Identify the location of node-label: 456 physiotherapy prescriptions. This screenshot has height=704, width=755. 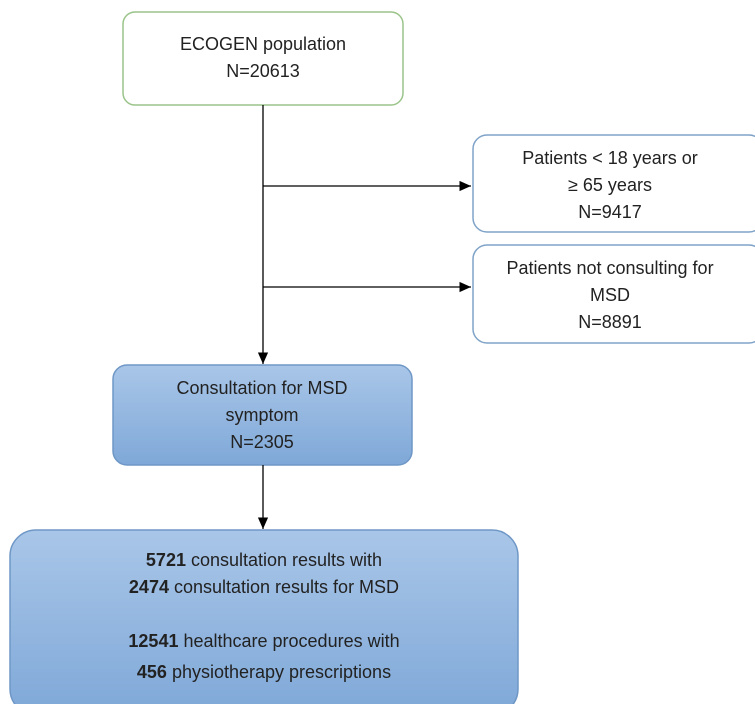
(264, 672).